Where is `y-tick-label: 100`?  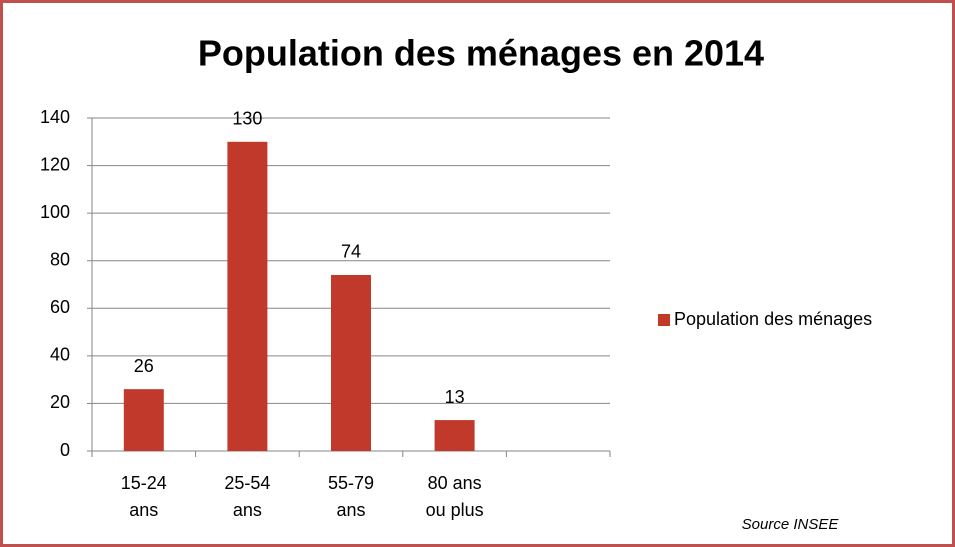 y-tick-label: 100 is located at coordinates (55, 212).